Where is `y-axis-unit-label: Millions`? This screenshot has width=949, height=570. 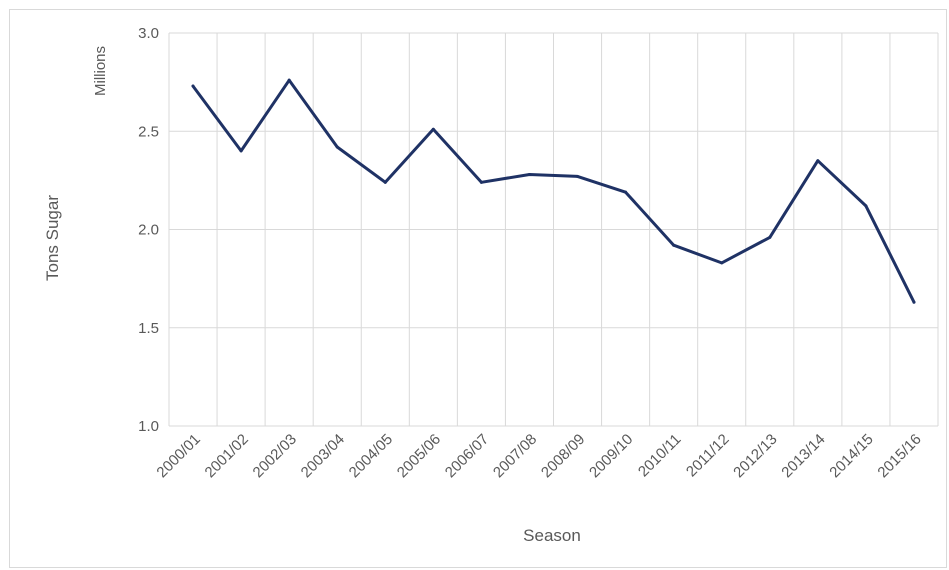 y-axis-unit-label: Millions is located at coordinates (100, 71).